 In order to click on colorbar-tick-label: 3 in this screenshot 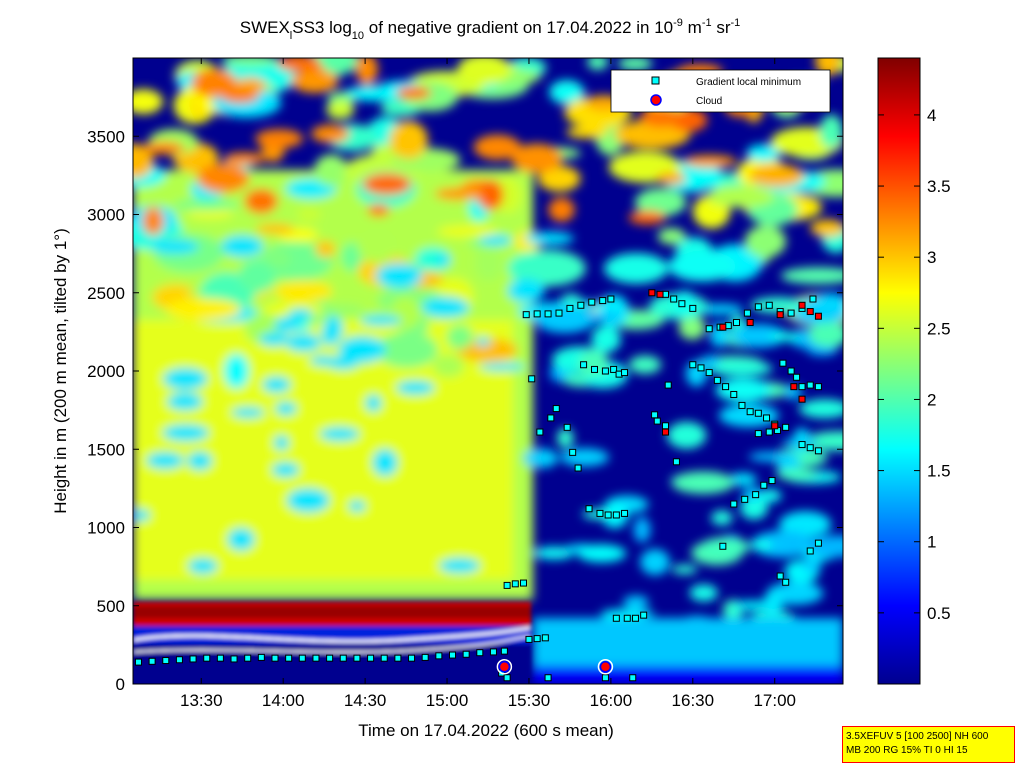, I will do `click(931, 257)`.